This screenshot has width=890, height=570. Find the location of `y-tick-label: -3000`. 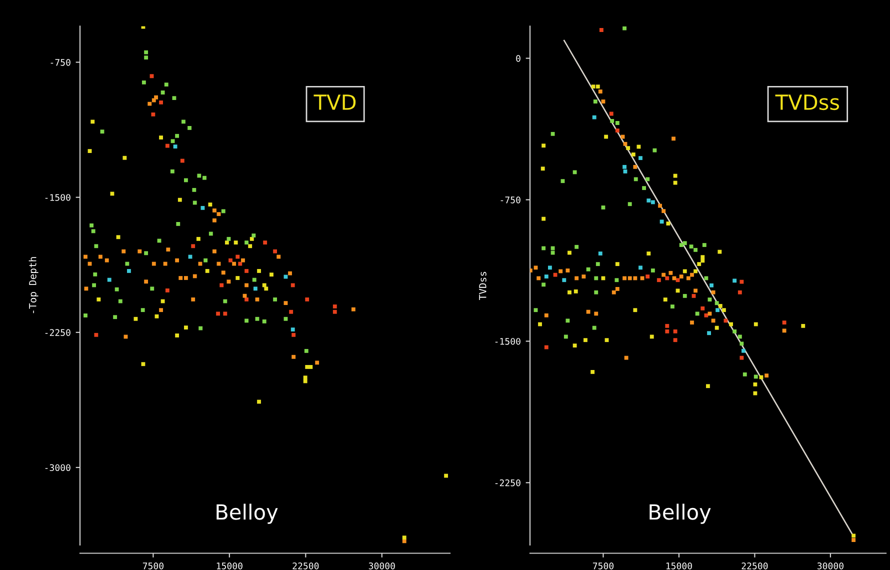

y-tick-label: -3000 is located at coordinates (57, 468).